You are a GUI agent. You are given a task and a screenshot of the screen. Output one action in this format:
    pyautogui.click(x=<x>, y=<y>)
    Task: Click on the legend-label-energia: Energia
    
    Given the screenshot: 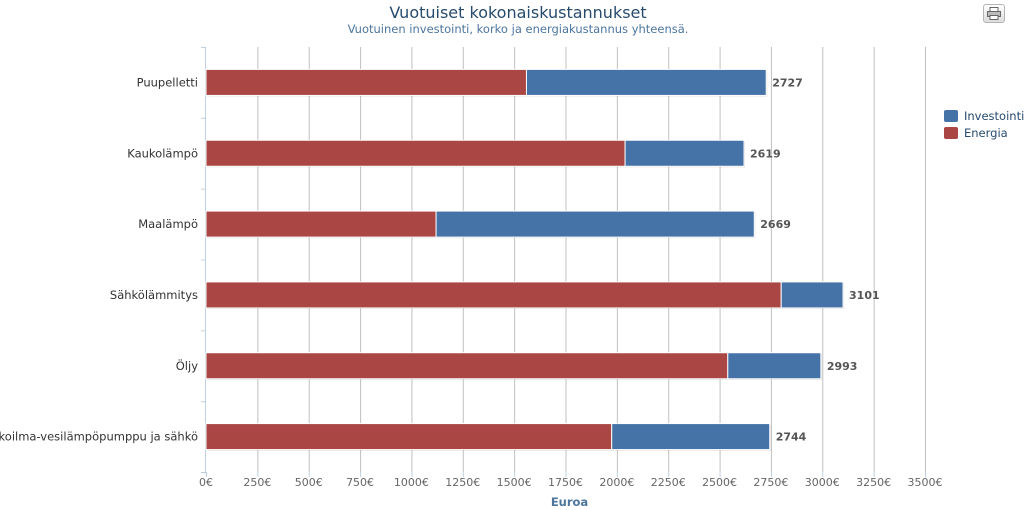 What is the action you would take?
    pyautogui.click(x=986, y=132)
    